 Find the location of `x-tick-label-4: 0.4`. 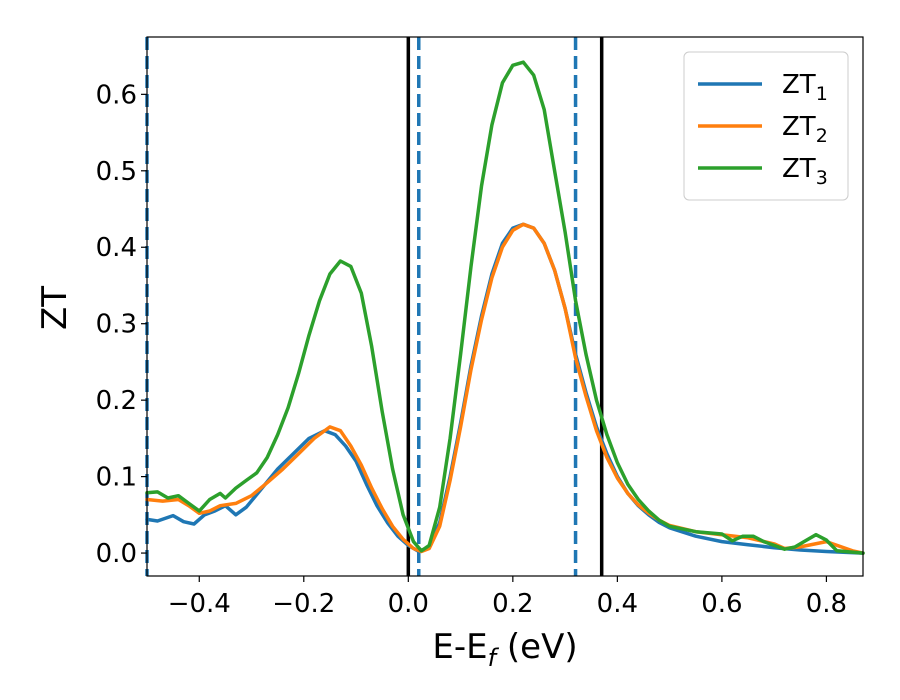

x-tick-label-4: 0.4 is located at coordinates (617, 604).